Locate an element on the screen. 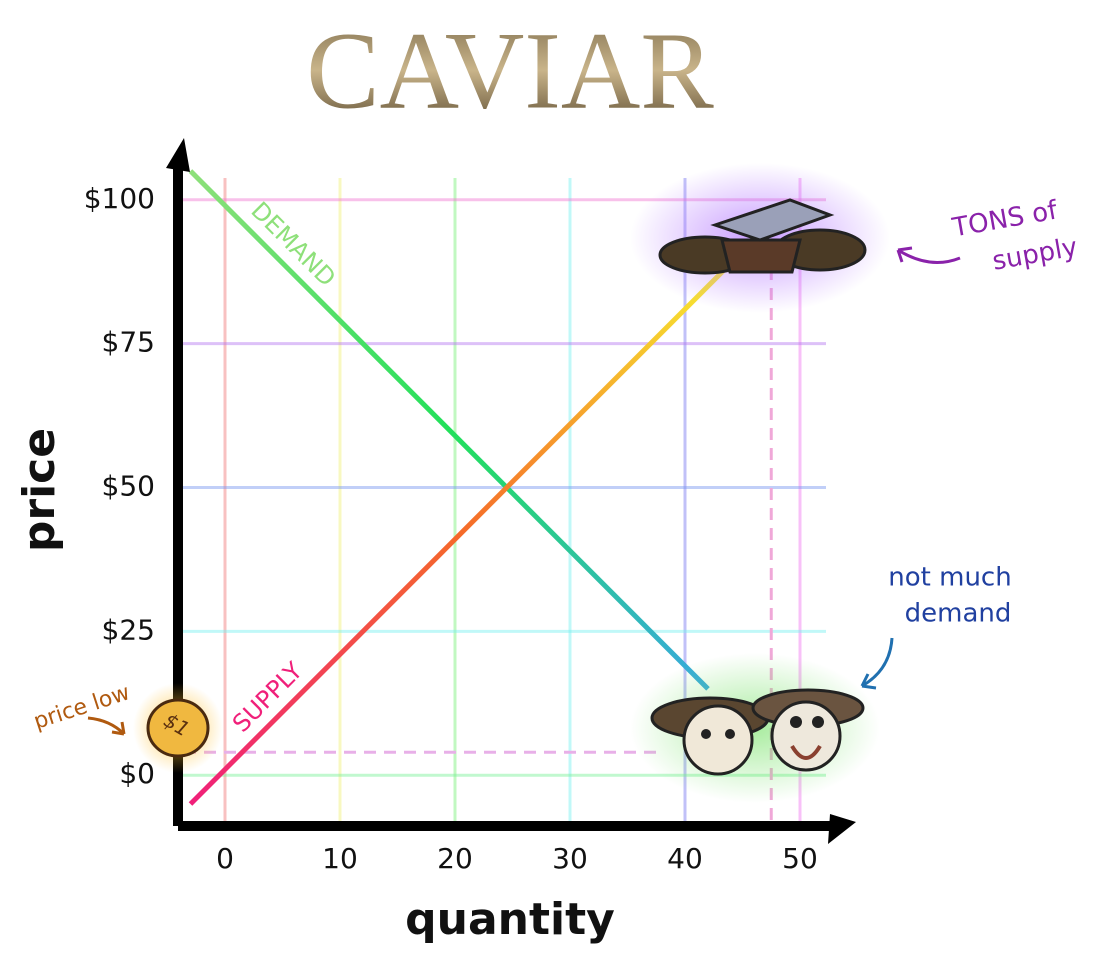  x-tick-label: 30 is located at coordinates (570, 858).